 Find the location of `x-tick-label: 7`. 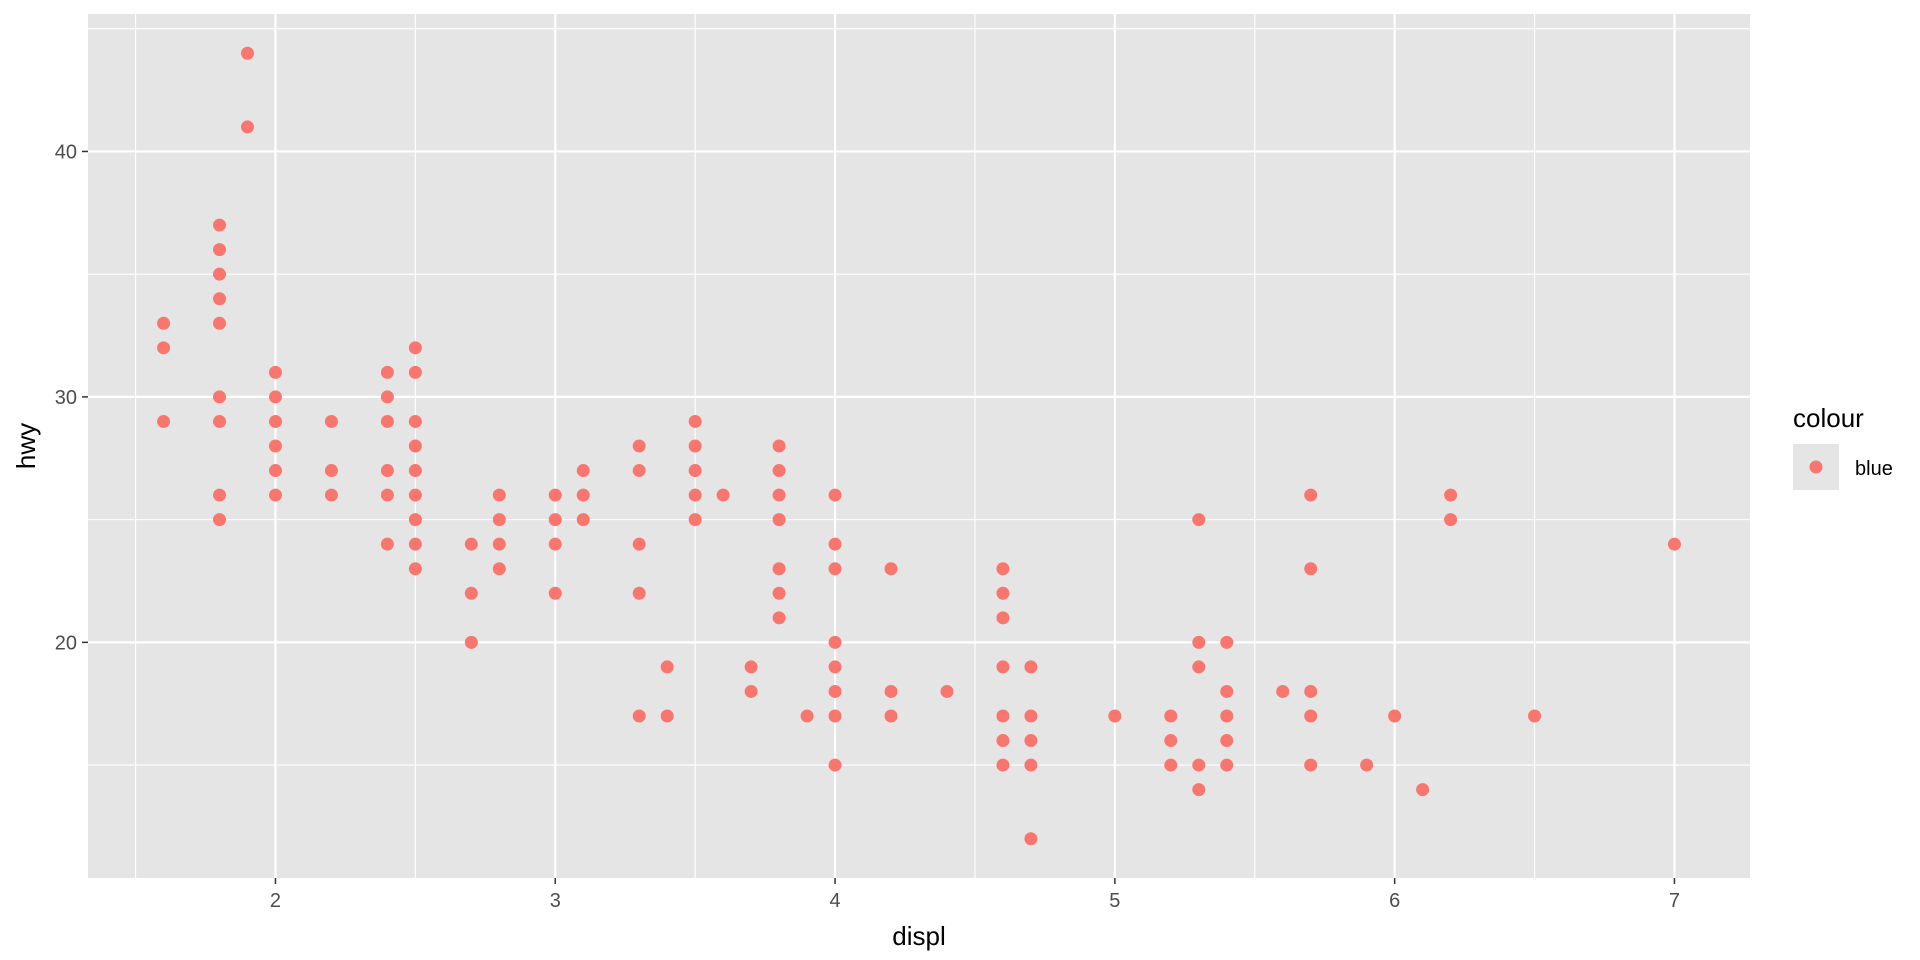

x-tick-label: 7 is located at coordinates (1674, 901).